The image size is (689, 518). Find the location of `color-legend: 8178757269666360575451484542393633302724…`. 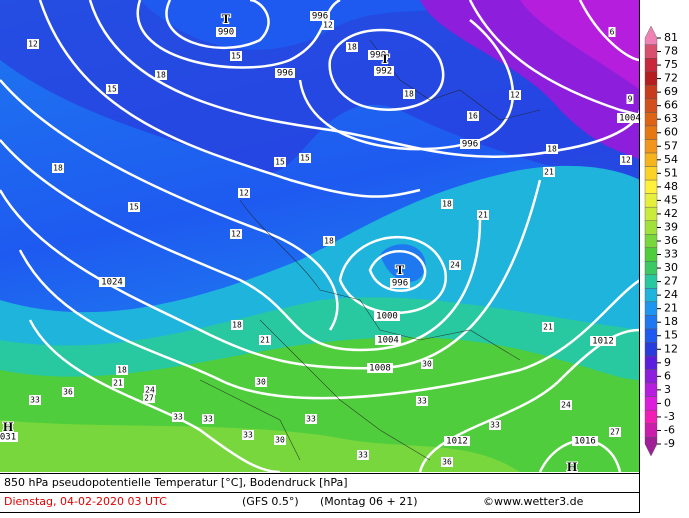

color-legend: 8178757269666360575451484542393633302724… is located at coordinates (661, 241).